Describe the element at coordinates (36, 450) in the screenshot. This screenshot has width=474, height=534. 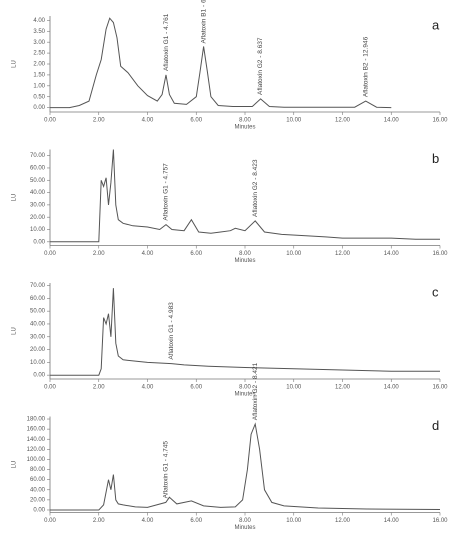
I see `y-tick-label: 120.00` at that location.